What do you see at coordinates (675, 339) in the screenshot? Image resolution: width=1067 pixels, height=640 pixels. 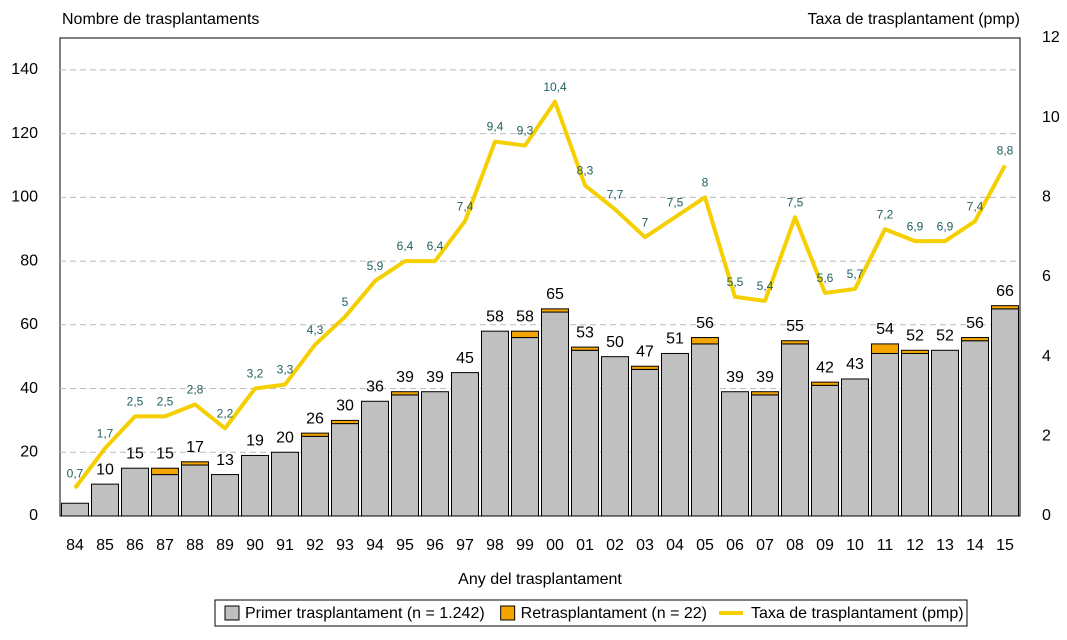 I see `total-label: 51` at bounding box center [675, 339].